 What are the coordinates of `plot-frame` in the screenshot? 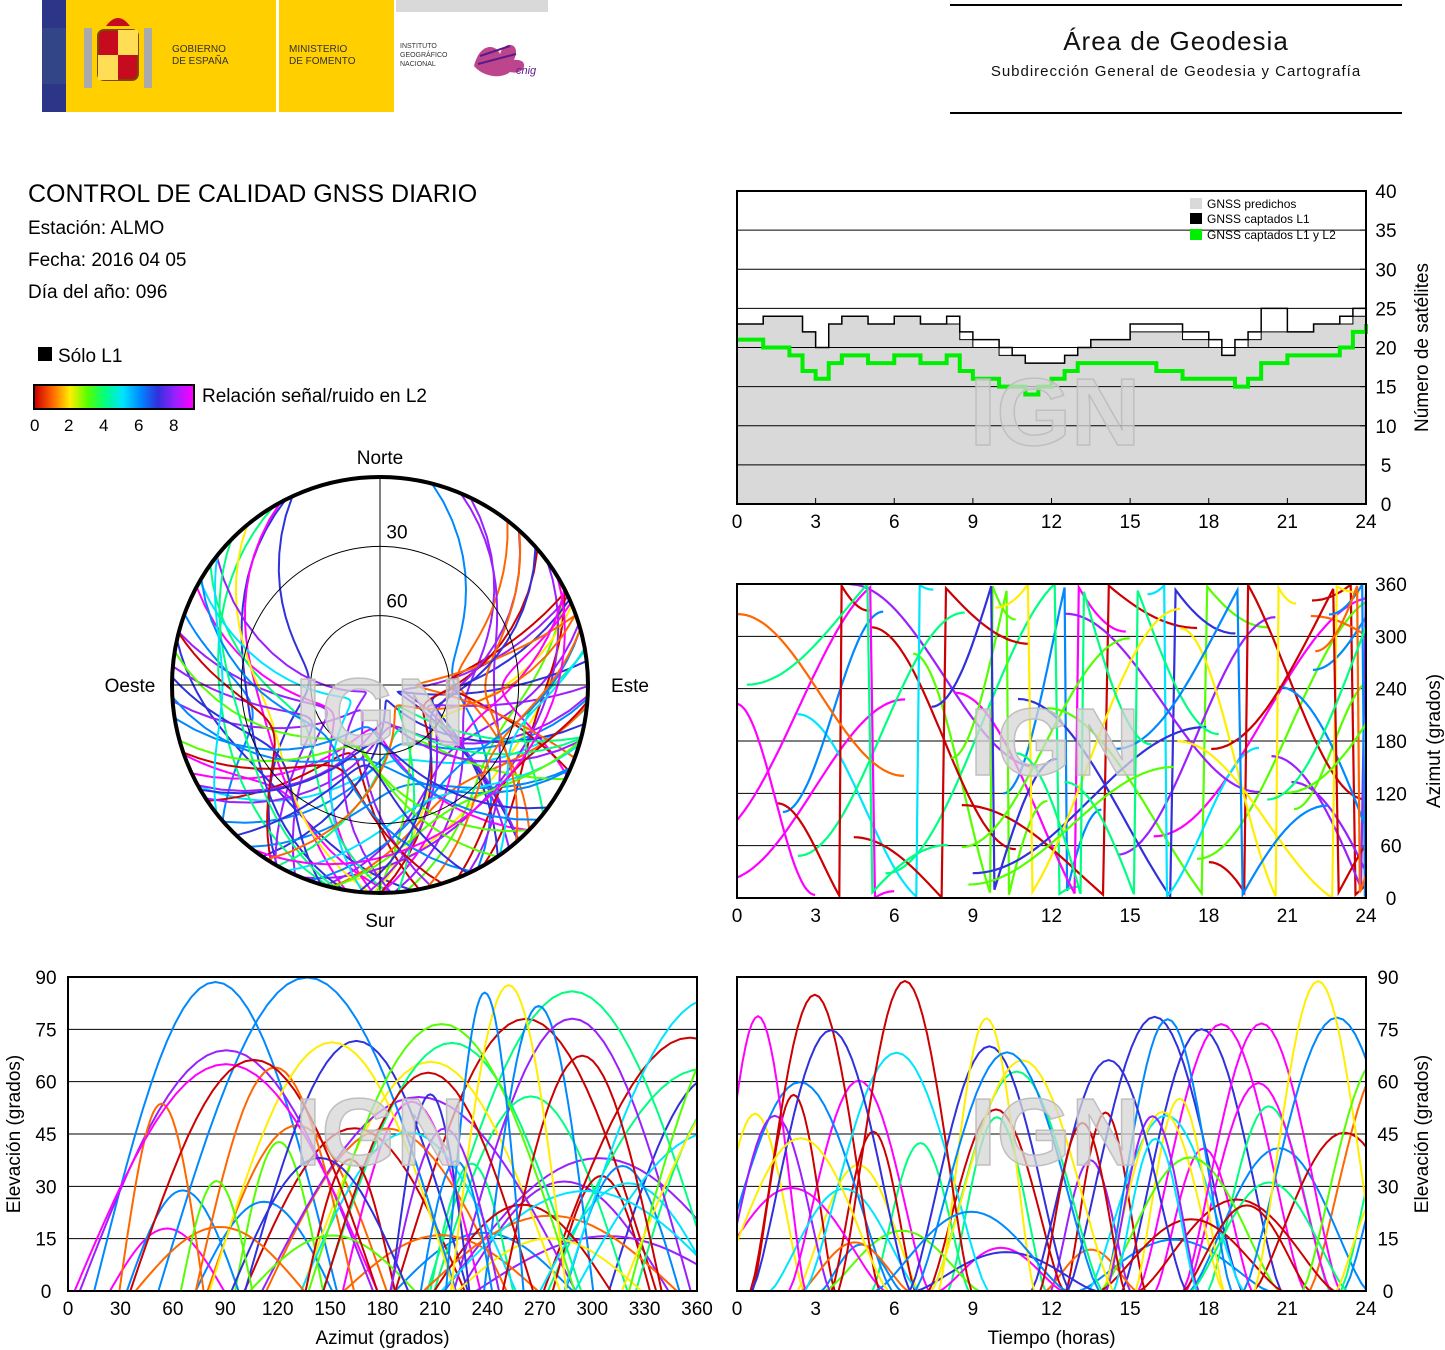 It's located at (382, 1134).